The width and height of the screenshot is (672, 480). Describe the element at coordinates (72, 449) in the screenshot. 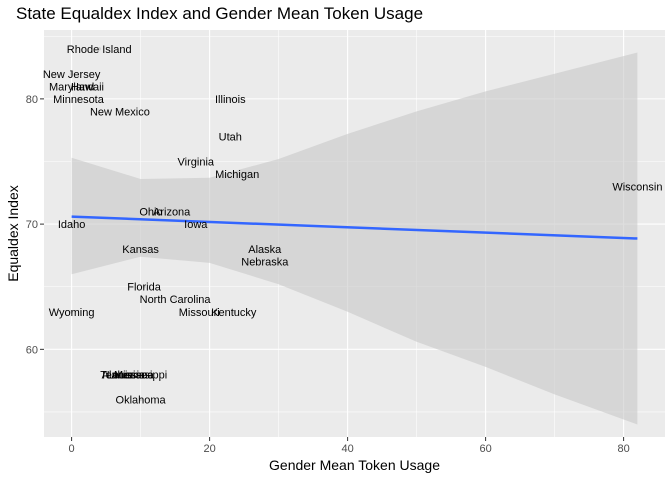

I see `x-tick-label: 0` at that location.